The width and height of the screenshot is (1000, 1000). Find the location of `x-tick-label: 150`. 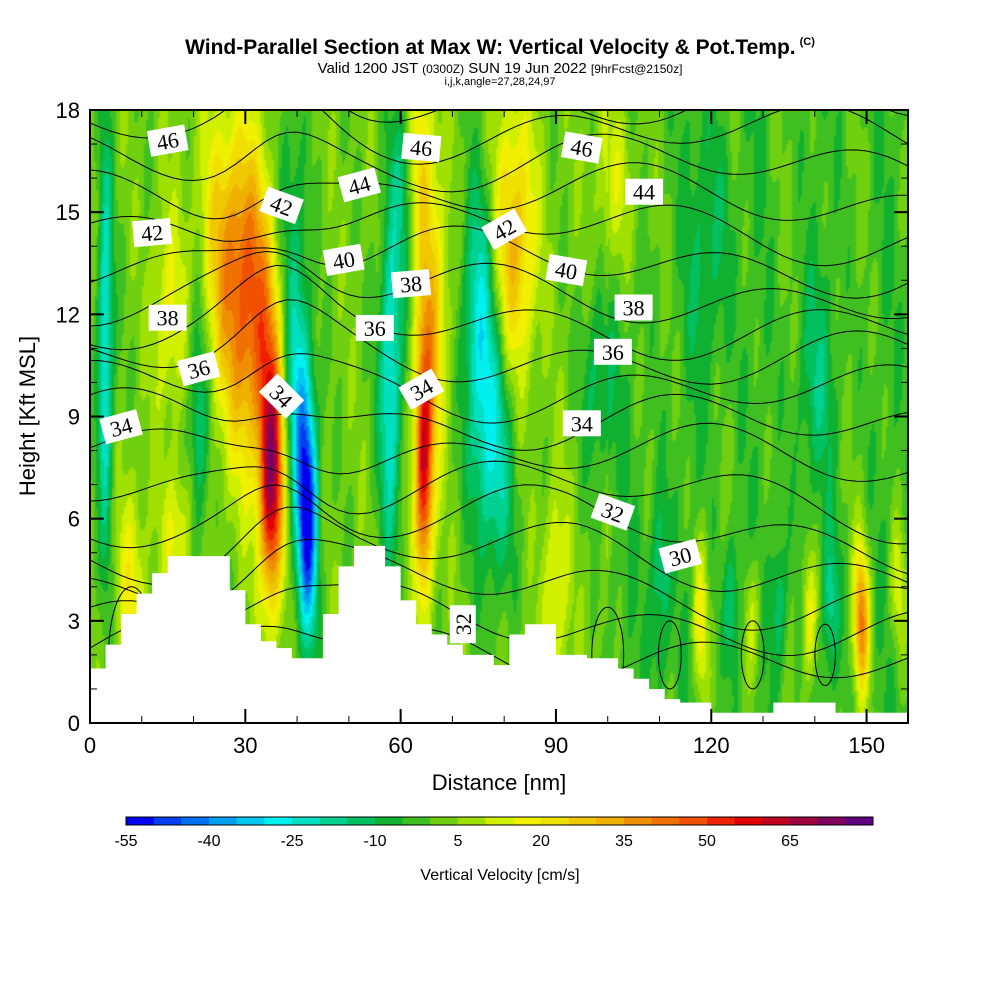

x-tick-label: 150 is located at coordinates (866, 745).